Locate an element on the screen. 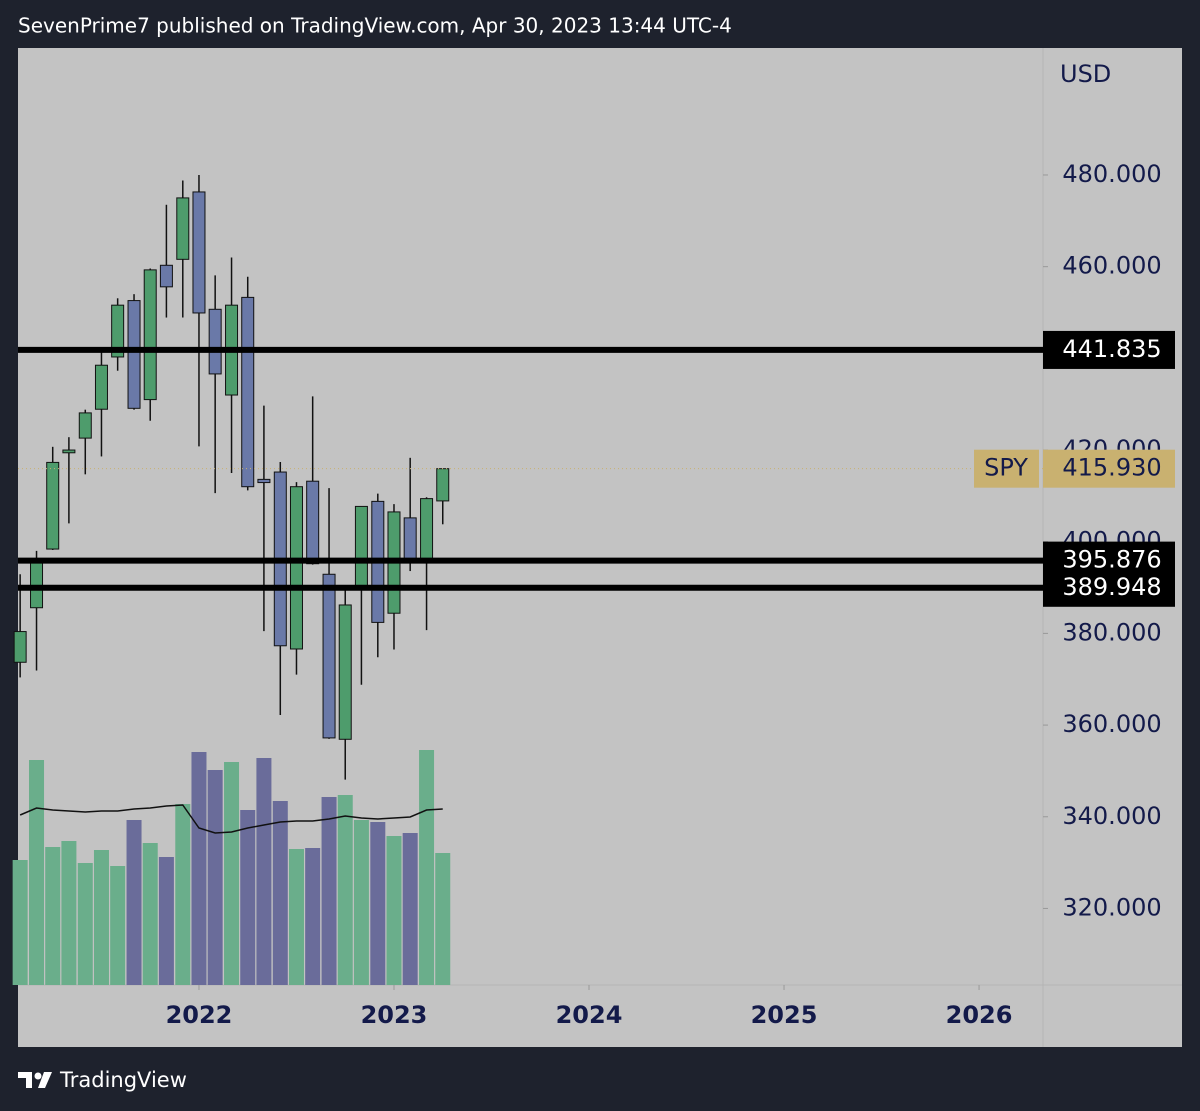 This screenshot has width=1200, height=1111. logo is located at coordinates (35, 1080).